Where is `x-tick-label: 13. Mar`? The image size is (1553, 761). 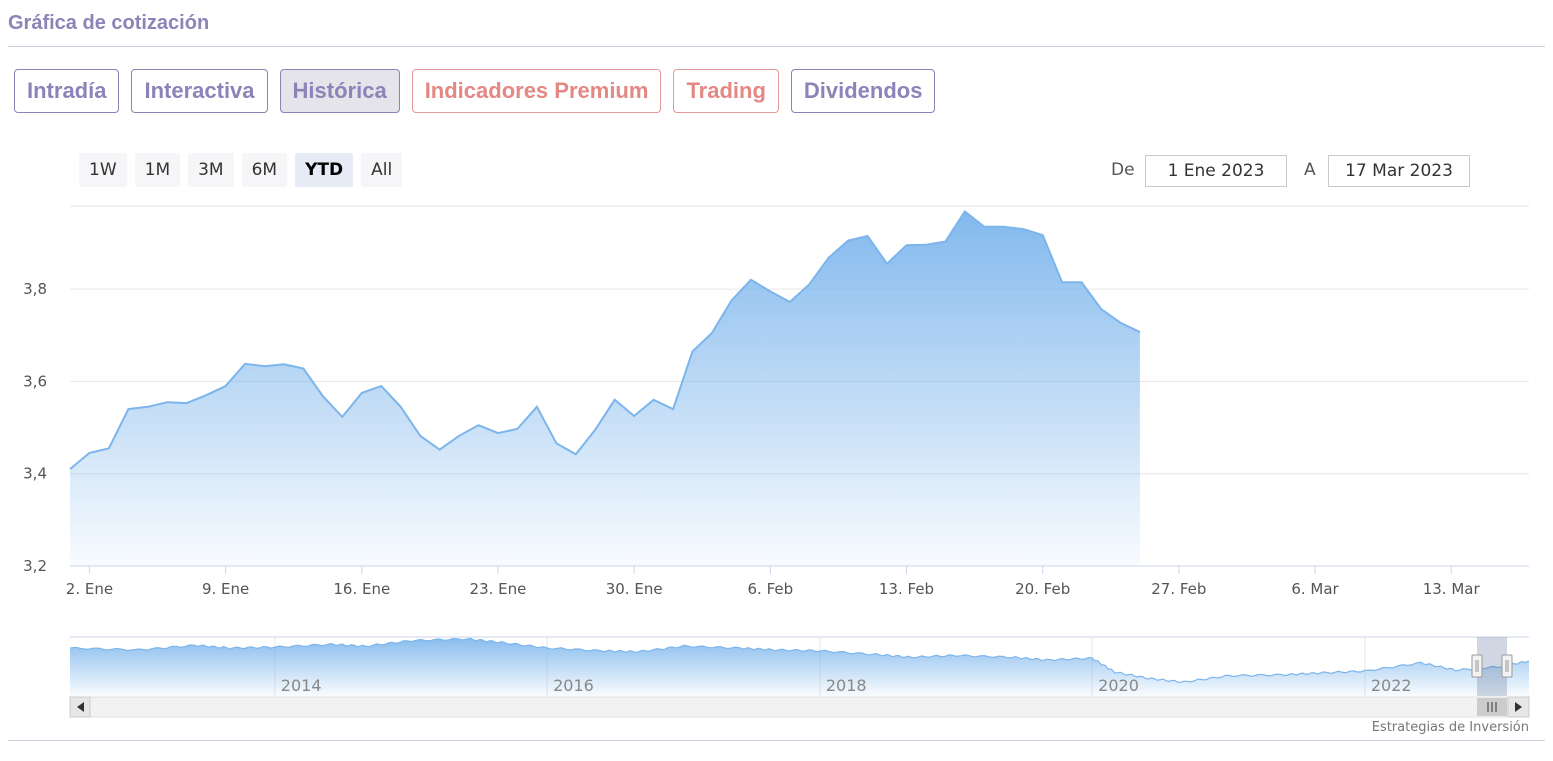
x-tick-label: 13. Mar is located at coordinates (1452, 589).